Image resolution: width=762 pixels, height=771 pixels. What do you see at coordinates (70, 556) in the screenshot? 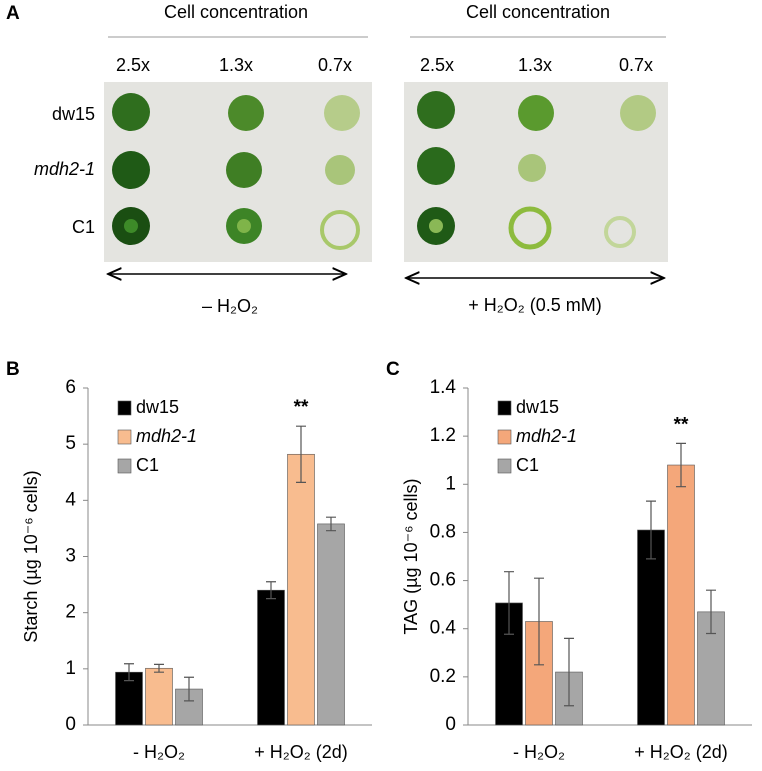
I see `y-tick-label: 3` at bounding box center [70, 556].